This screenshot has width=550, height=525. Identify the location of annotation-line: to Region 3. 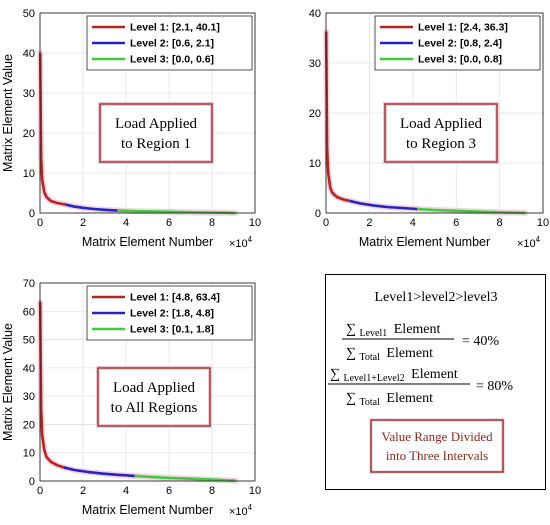
(441, 144).